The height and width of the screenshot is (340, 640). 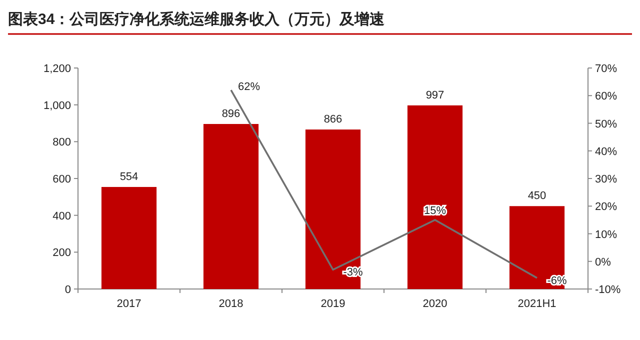 I want to click on y2-tick-label: 60%, so click(x=606, y=96).